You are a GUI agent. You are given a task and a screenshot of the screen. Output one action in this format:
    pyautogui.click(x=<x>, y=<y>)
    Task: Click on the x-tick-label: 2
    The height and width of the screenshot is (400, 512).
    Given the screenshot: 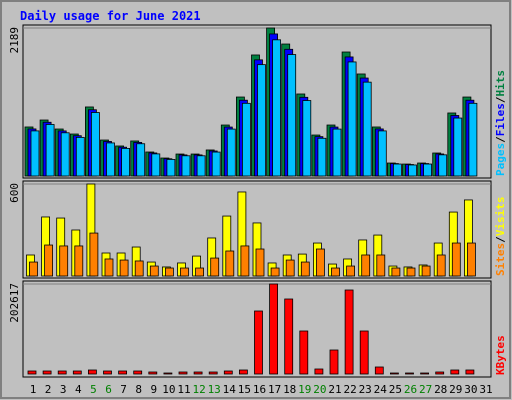 What is the action you would take?
    pyautogui.click(x=48, y=389)
    